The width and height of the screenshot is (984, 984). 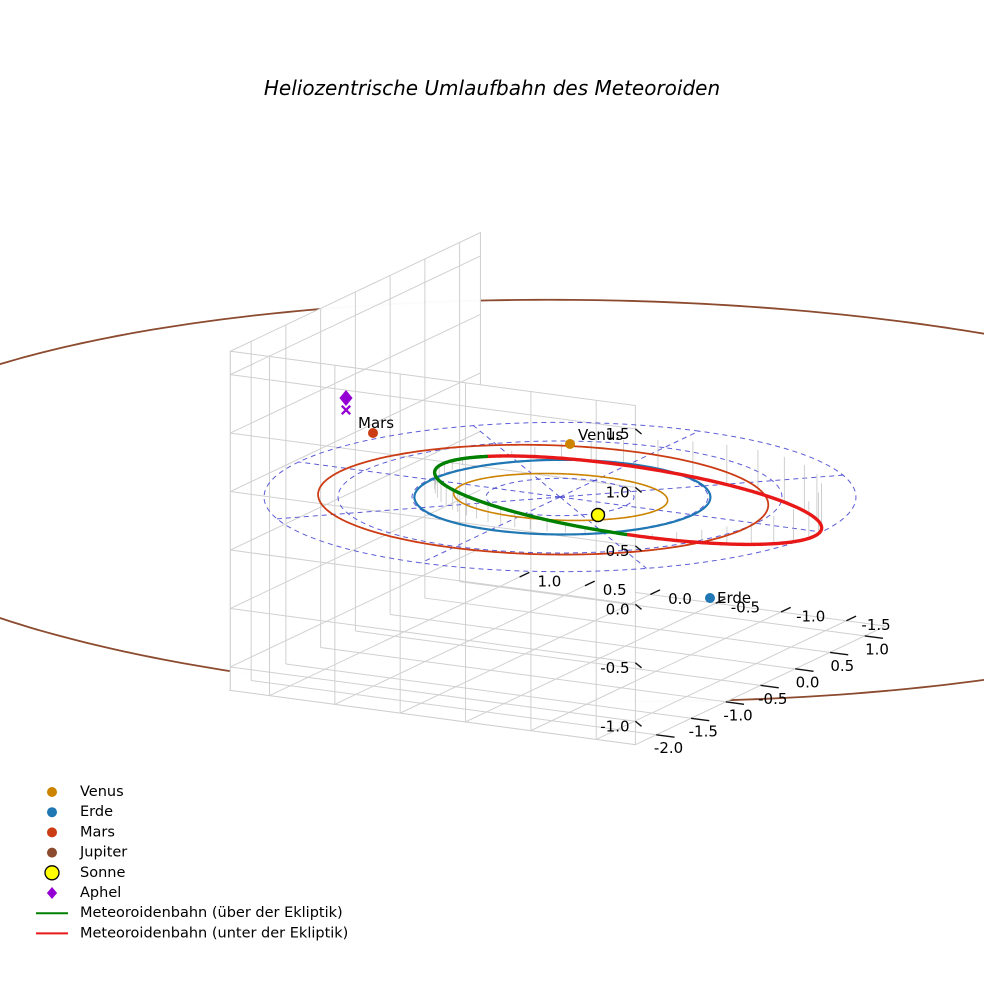 What do you see at coordinates (102, 792) in the screenshot?
I see `legend-label: Venus` at bounding box center [102, 792].